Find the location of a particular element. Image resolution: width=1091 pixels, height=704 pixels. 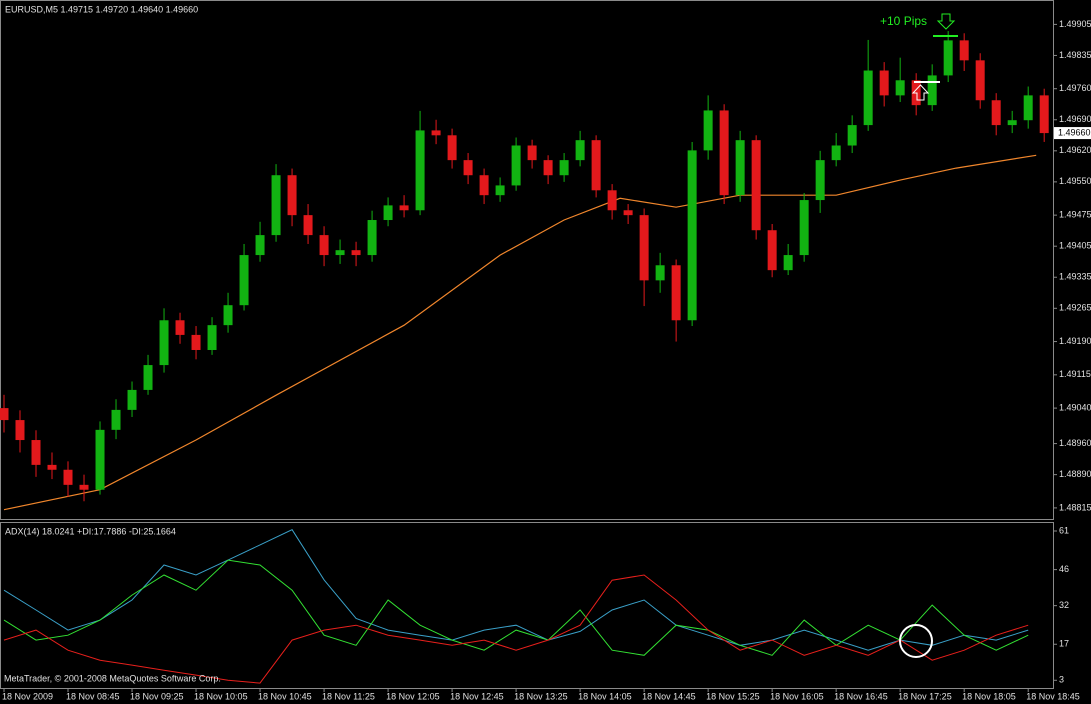

y-tick-label: 1.49550 is located at coordinates (1075, 181).